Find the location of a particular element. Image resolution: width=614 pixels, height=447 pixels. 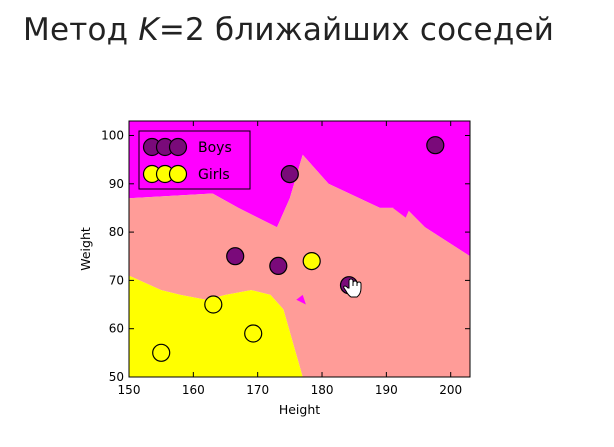

y-tick-label: 90 is located at coordinates (116, 184).